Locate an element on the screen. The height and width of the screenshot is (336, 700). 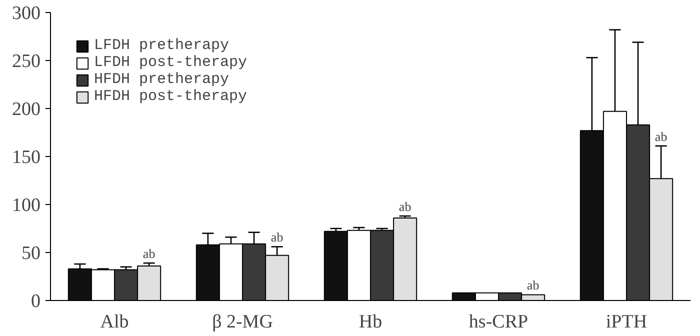
x-tick-label: Alb is located at coordinates (114, 322).